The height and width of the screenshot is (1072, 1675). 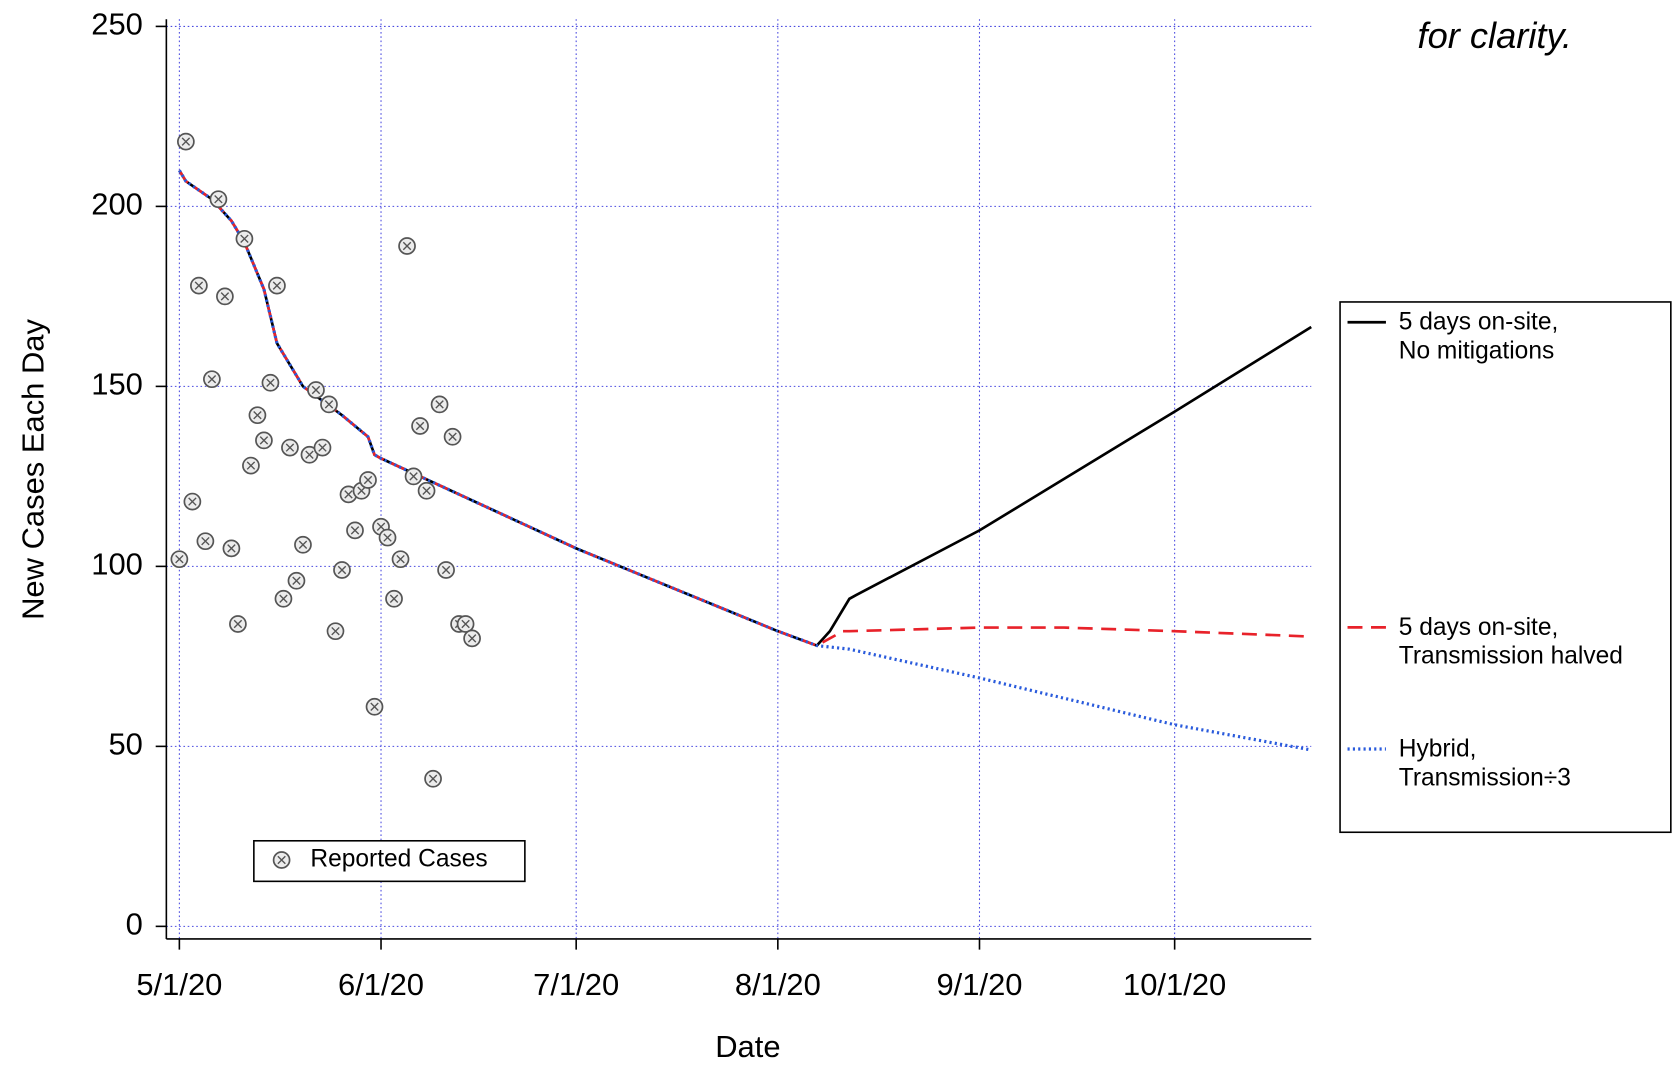 What do you see at coordinates (1495, 35) in the screenshot?
I see `annotation: for clarity.` at bounding box center [1495, 35].